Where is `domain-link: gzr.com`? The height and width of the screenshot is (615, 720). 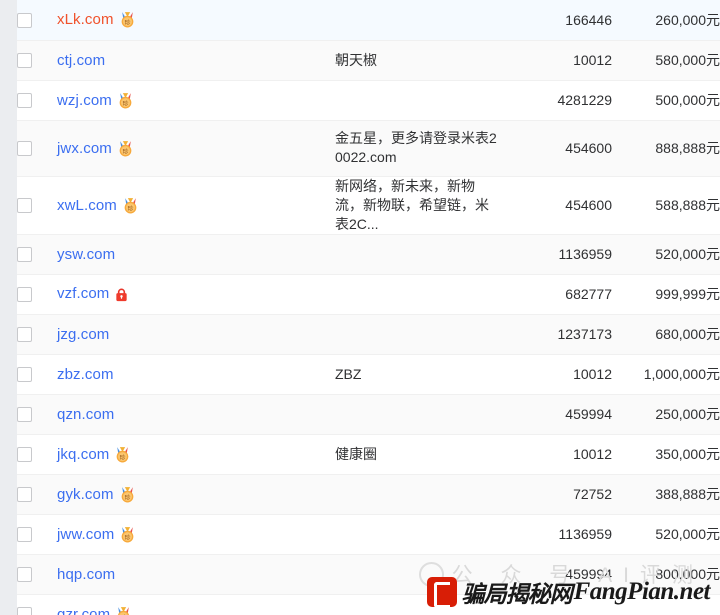 domain-link: gzr.com is located at coordinates (84, 610).